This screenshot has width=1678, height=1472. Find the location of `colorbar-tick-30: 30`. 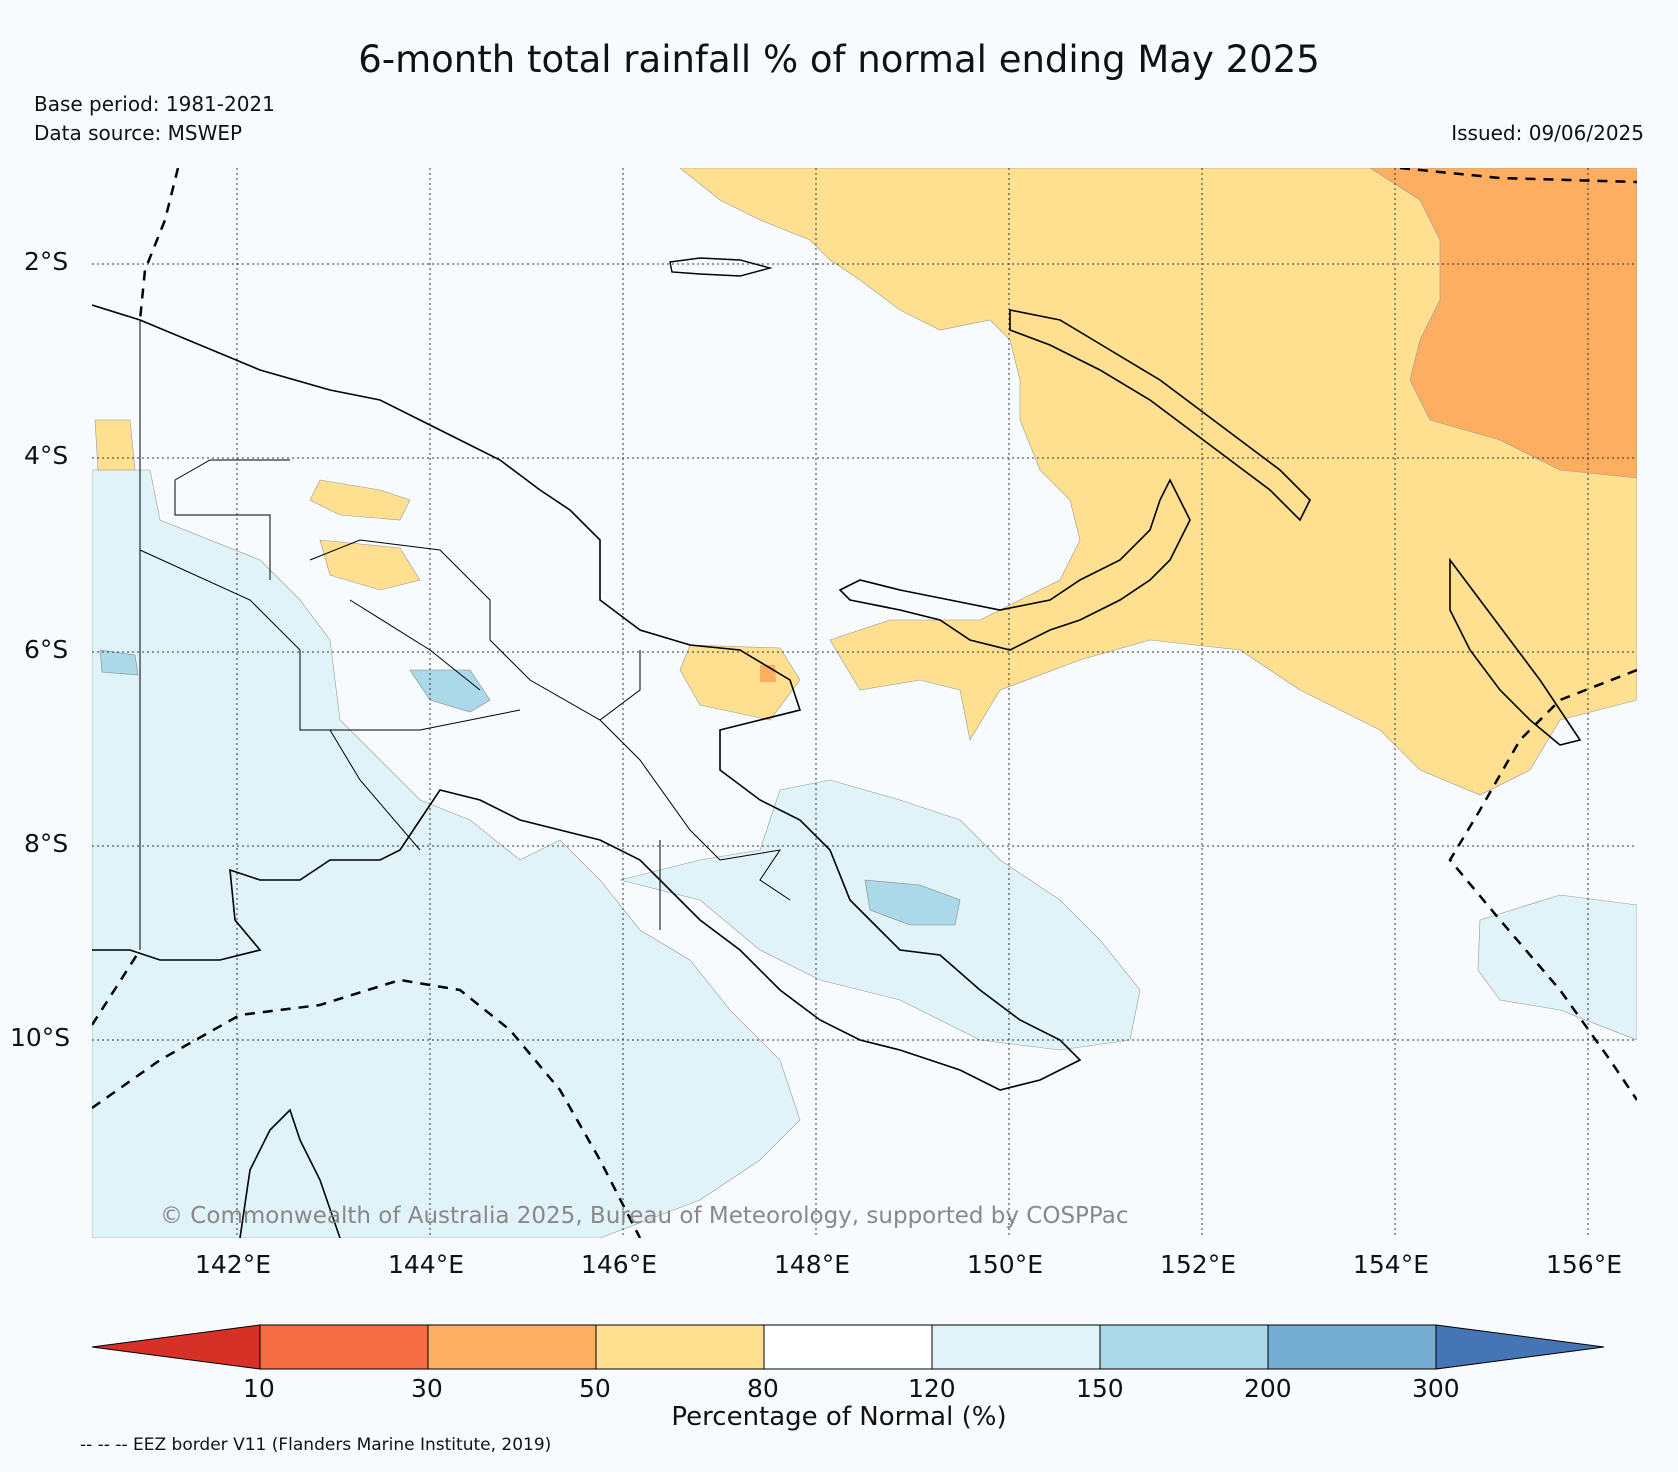

colorbar-tick-30: 30 is located at coordinates (427, 1388).